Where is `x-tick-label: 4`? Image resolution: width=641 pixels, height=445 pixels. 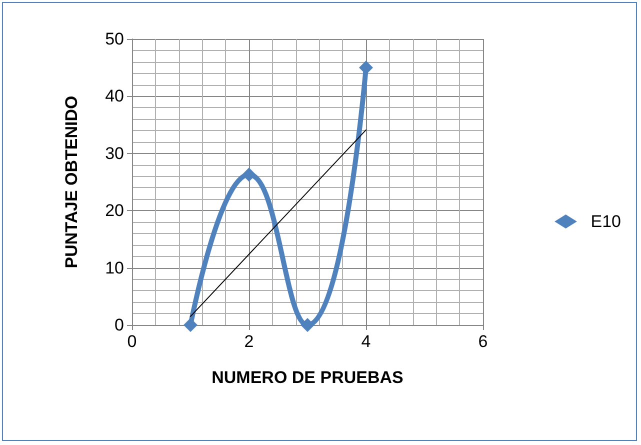 x-tick-label: 4 is located at coordinates (366, 341).